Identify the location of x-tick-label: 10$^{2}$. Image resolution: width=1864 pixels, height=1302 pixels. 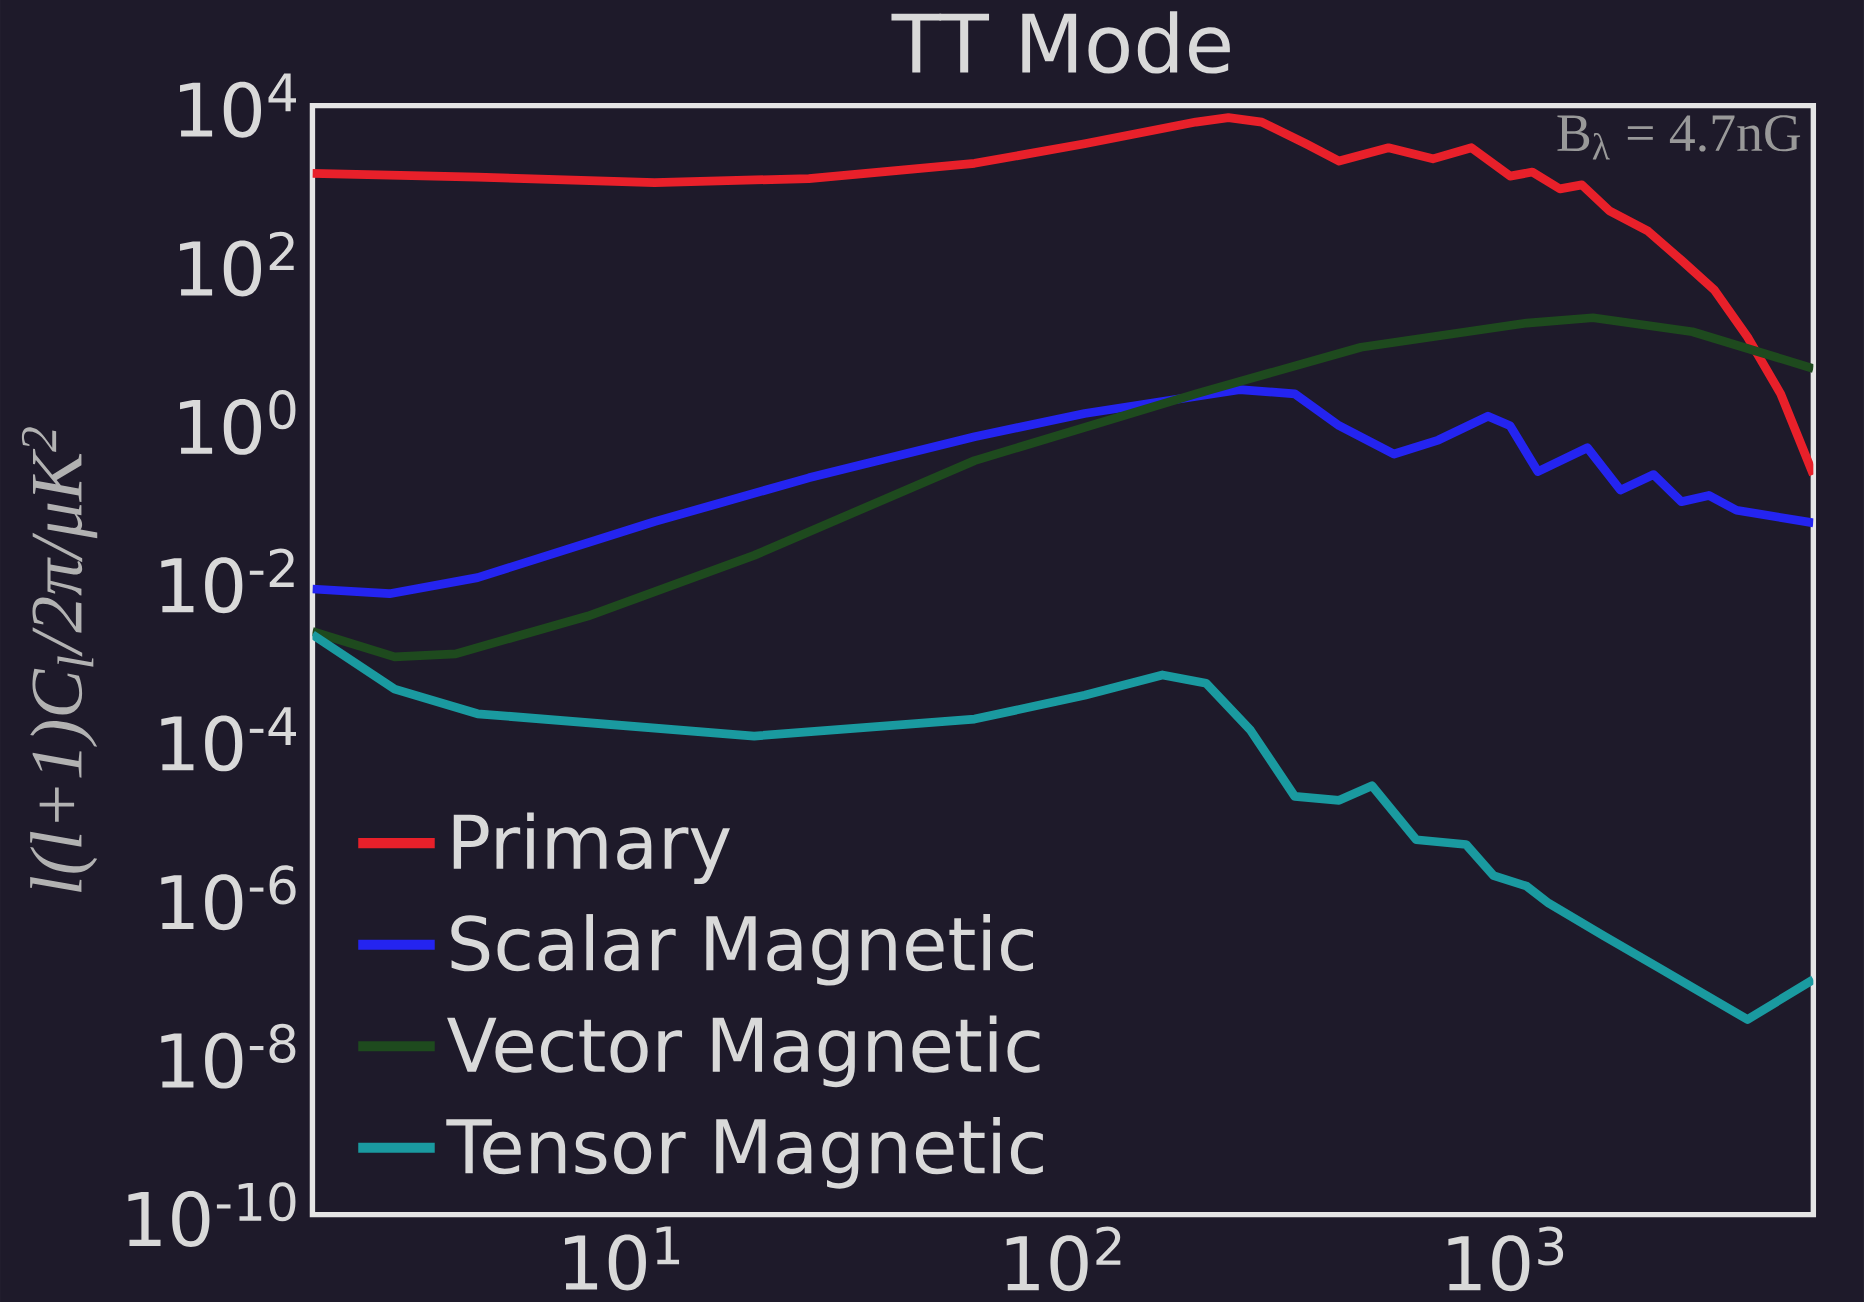
(1063, 1259).